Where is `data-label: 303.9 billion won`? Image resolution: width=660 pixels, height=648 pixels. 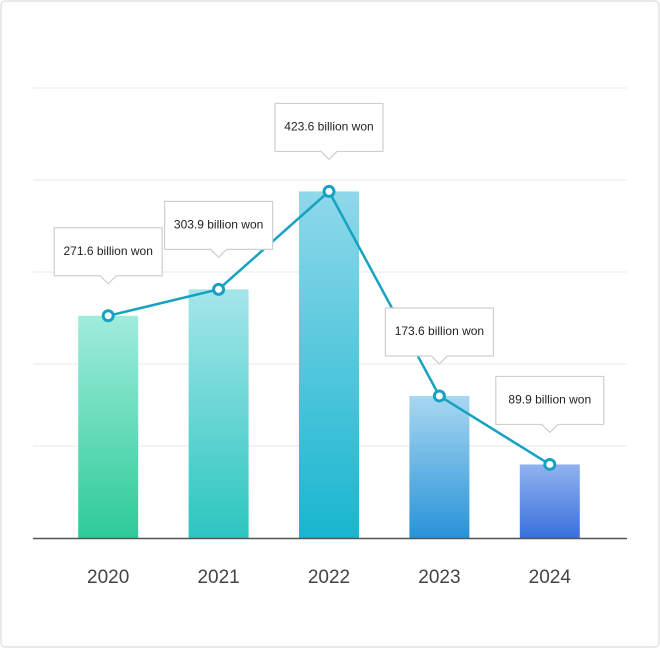 data-label: 303.9 billion won is located at coordinates (218, 225).